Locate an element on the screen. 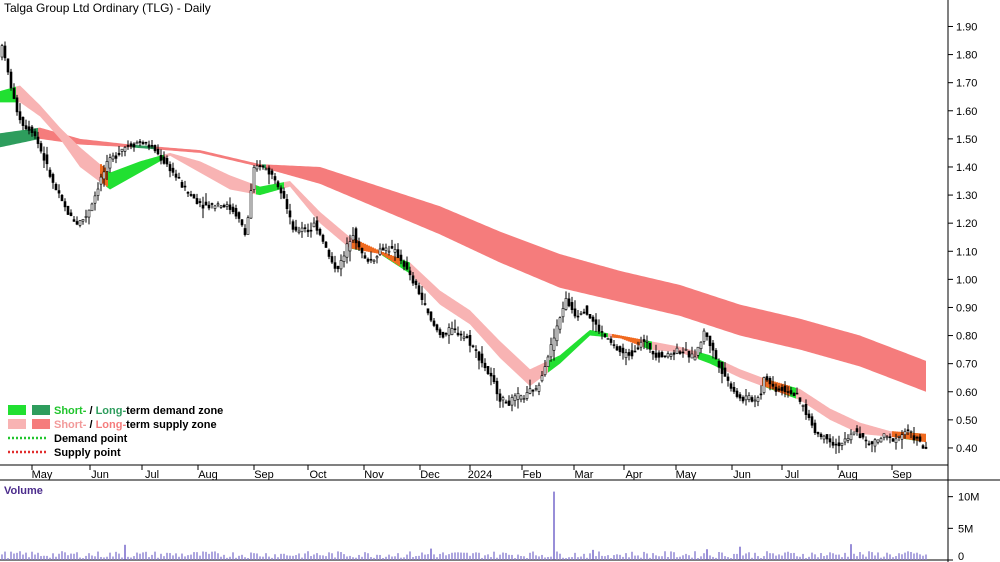 Image resolution: width=1000 pixels, height=562 pixels. long-term-zone-segment is located at coordinates (144, 147).